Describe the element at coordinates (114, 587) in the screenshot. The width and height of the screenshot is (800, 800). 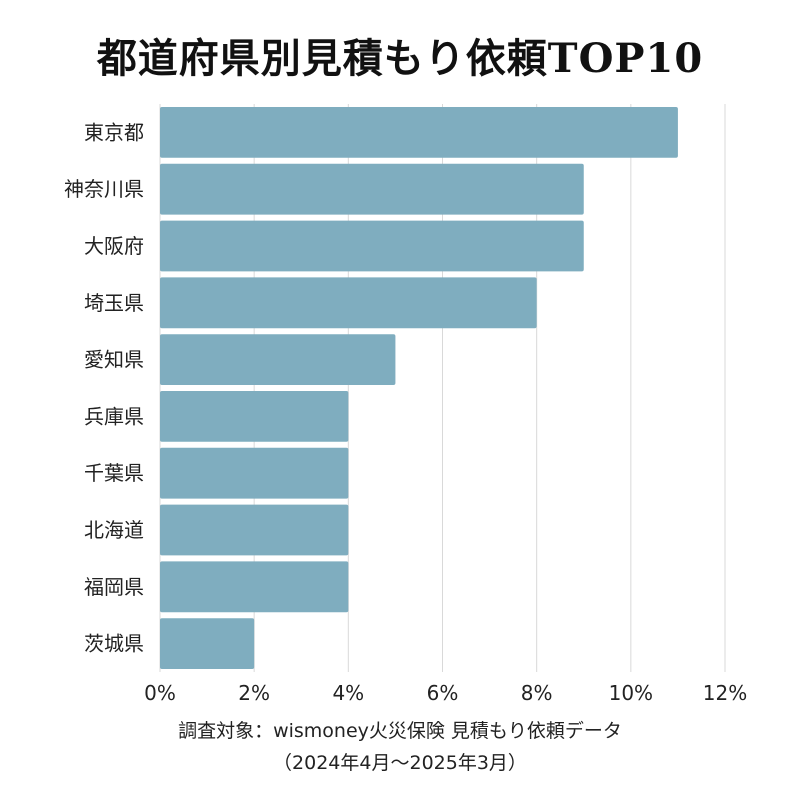
I see `category-label: 福岡県` at that location.